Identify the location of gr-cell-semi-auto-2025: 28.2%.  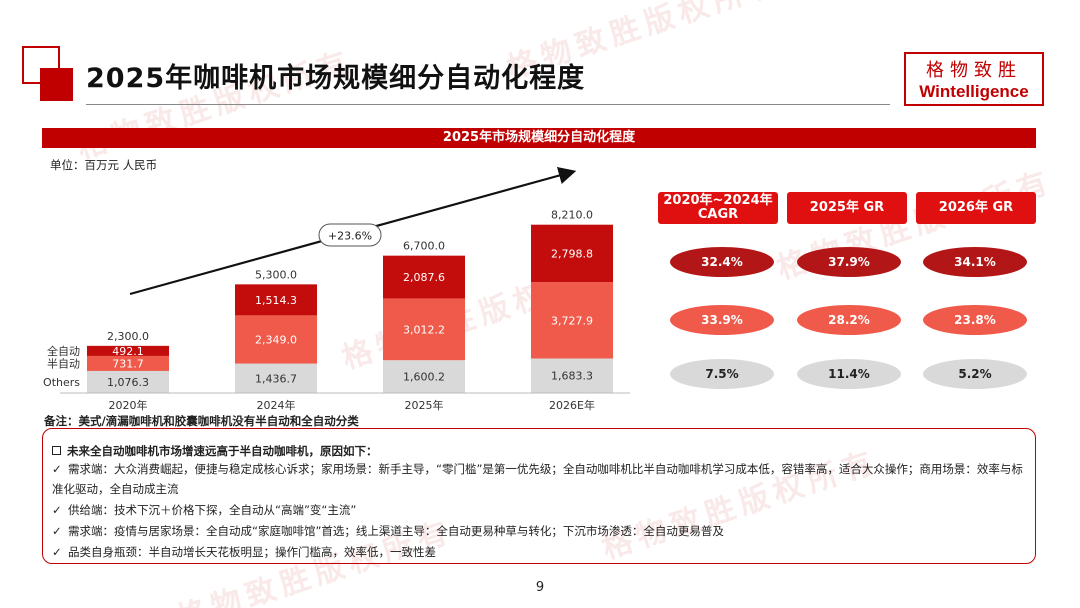
(849, 320).